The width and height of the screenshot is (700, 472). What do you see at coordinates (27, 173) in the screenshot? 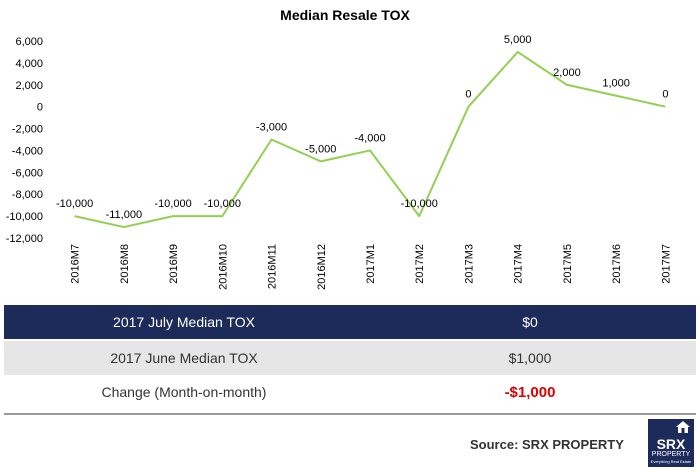
I see `y-tick-label: -6,000` at bounding box center [27, 173].